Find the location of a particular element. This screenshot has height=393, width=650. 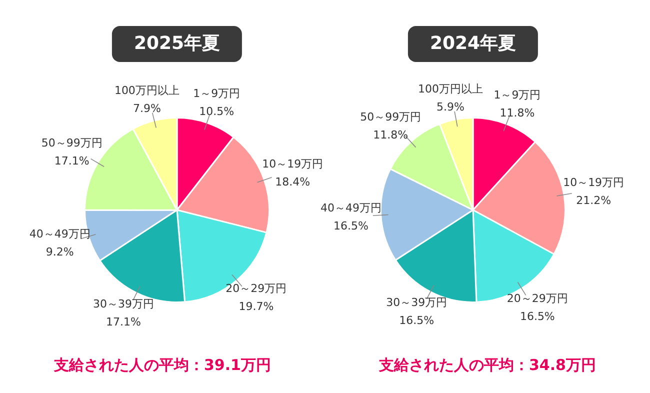

data-label: 5.9% is located at coordinates (450, 107).